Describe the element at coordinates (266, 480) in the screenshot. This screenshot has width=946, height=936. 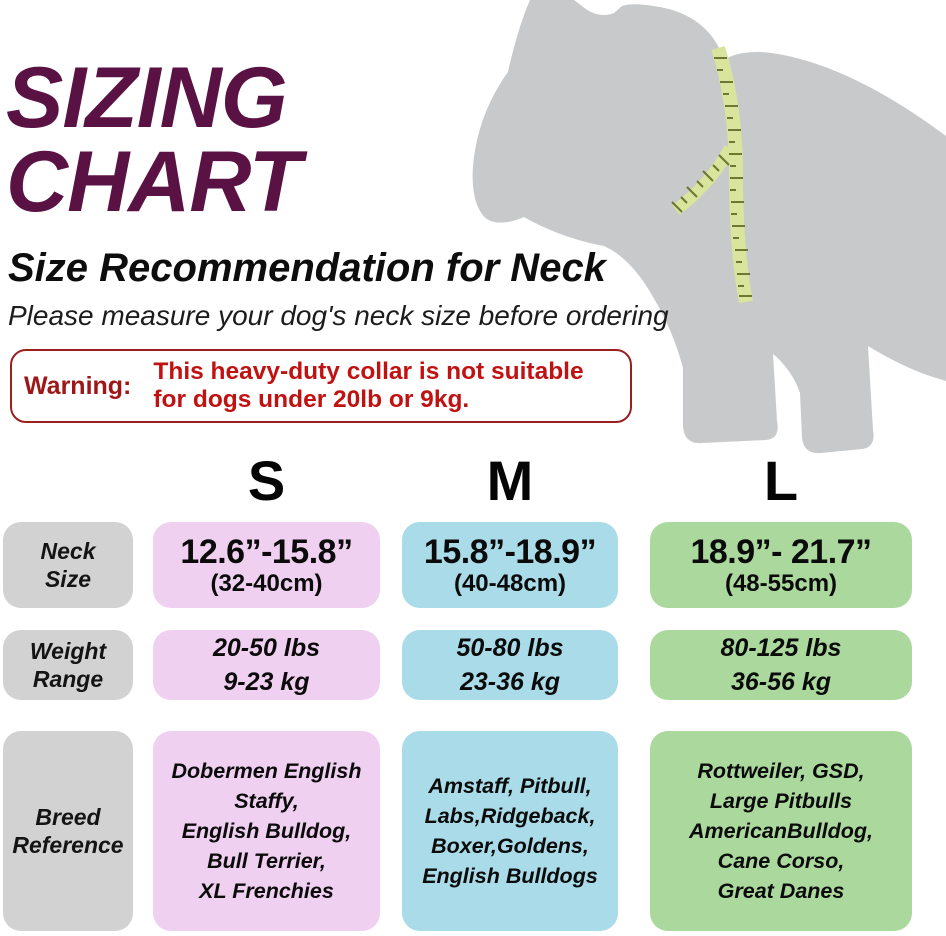
I see `column-header-s: S` at that location.